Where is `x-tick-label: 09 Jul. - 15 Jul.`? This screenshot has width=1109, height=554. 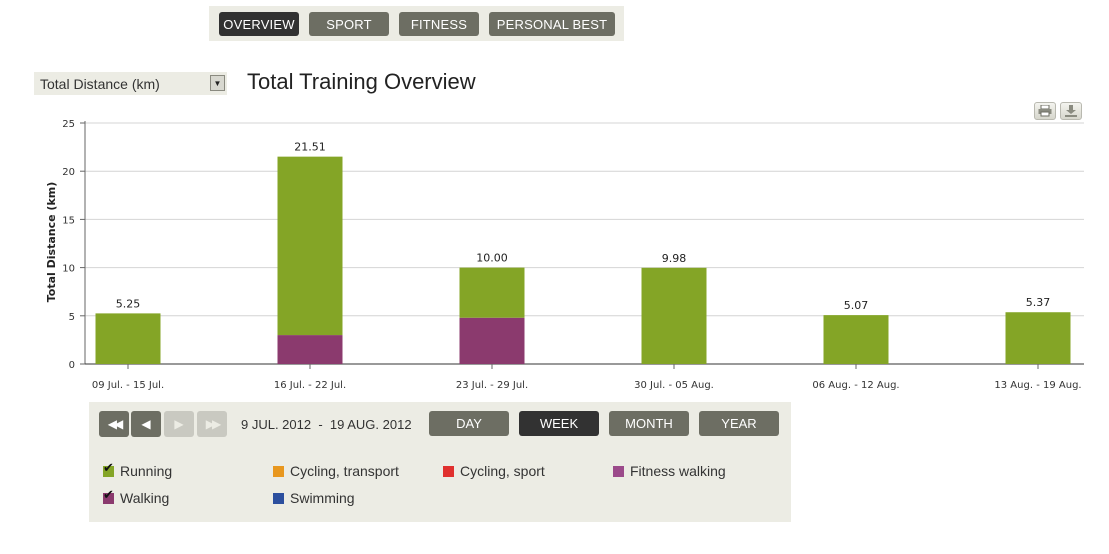
x-tick-label: 09 Jul. - 15 Jul. is located at coordinates (128, 385).